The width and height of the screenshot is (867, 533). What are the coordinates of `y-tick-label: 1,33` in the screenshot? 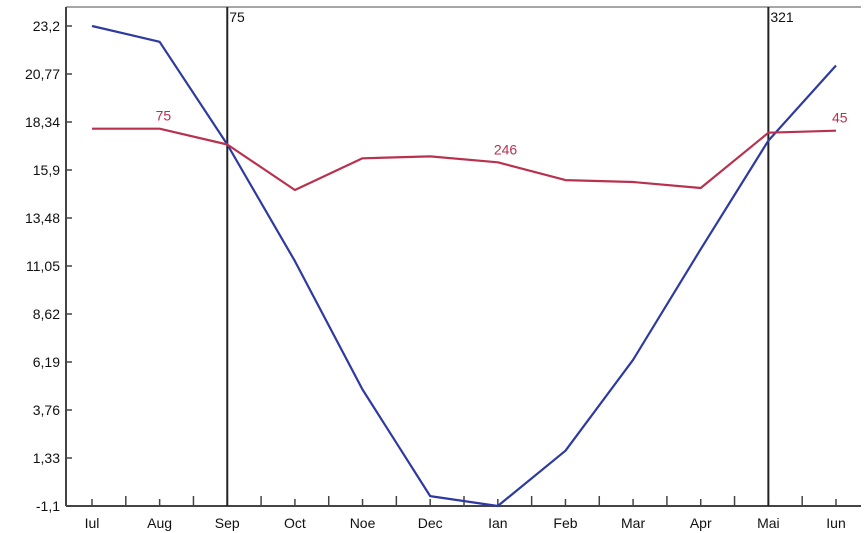 It's located at (46, 458).